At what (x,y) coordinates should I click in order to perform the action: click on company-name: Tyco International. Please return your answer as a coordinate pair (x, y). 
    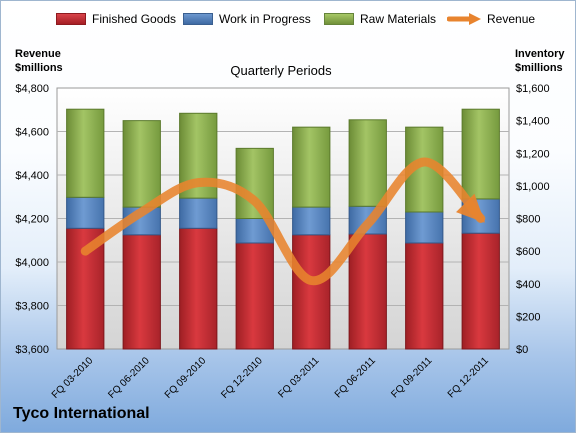
    Looking at the image, I should click on (81, 413).